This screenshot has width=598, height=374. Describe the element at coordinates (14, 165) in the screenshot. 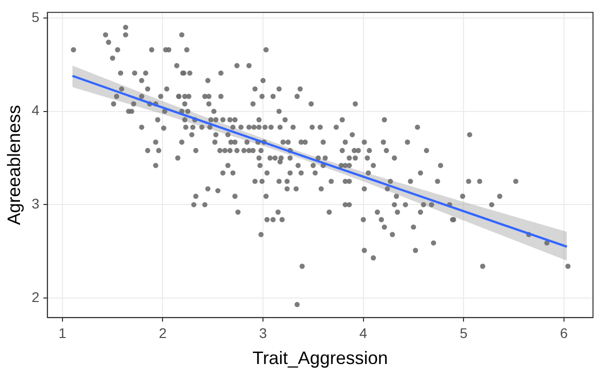

I see `y-axis-title: Agreeableness` at that location.